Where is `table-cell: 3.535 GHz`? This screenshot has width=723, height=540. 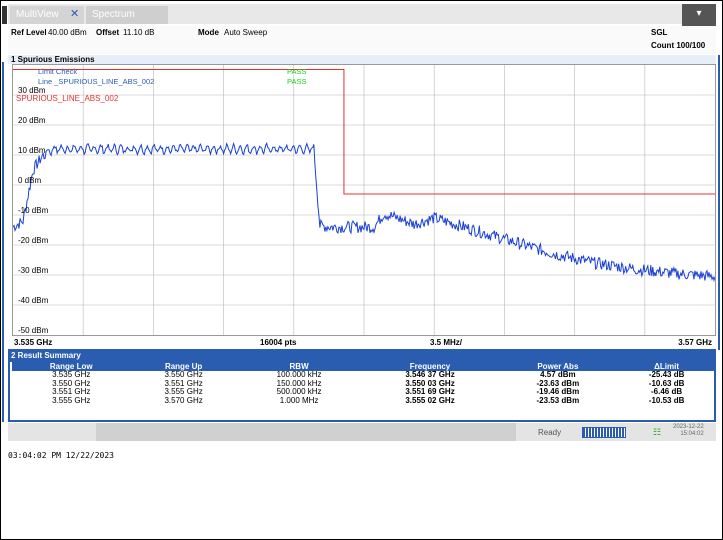
table-cell: 3.535 GHz is located at coordinates (71, 374).